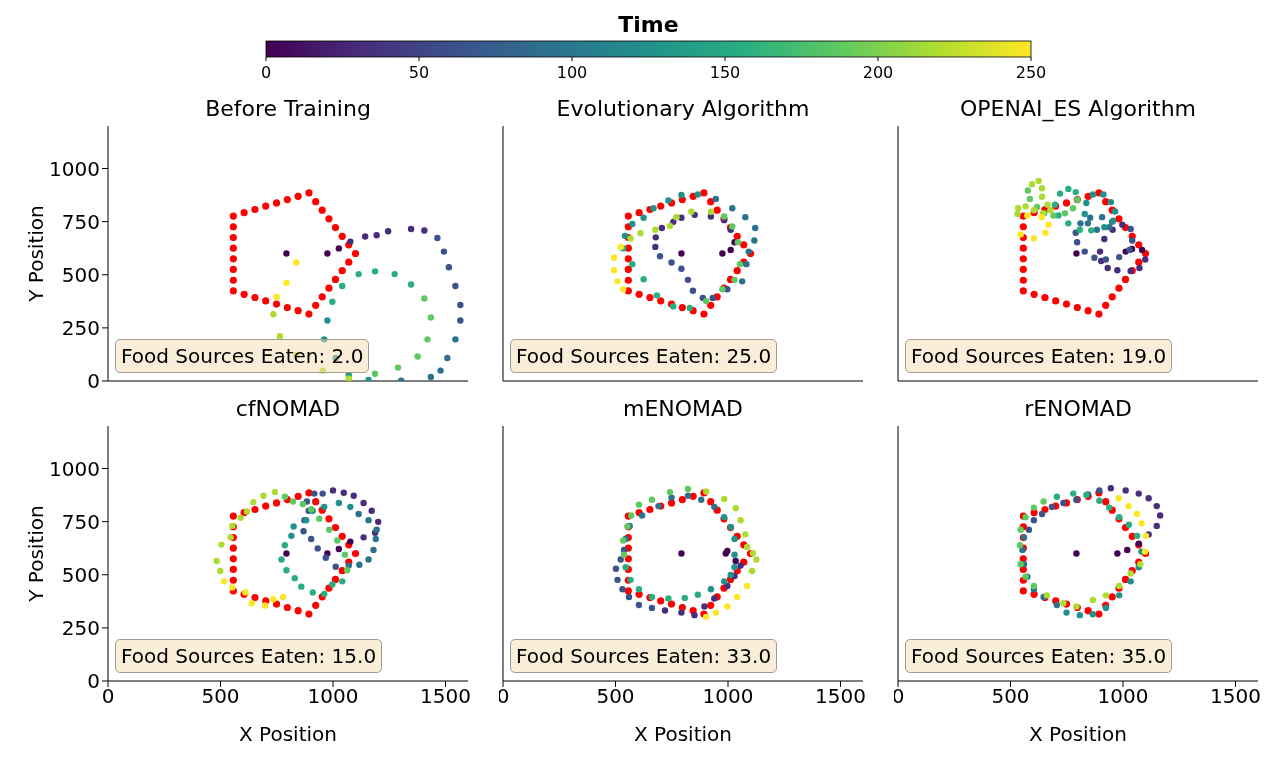 This screenshot has width=1281, height=764. Describe the element at coordinates (288, 109) in the screenshot. I see `chart-title: Before Training` at that location.